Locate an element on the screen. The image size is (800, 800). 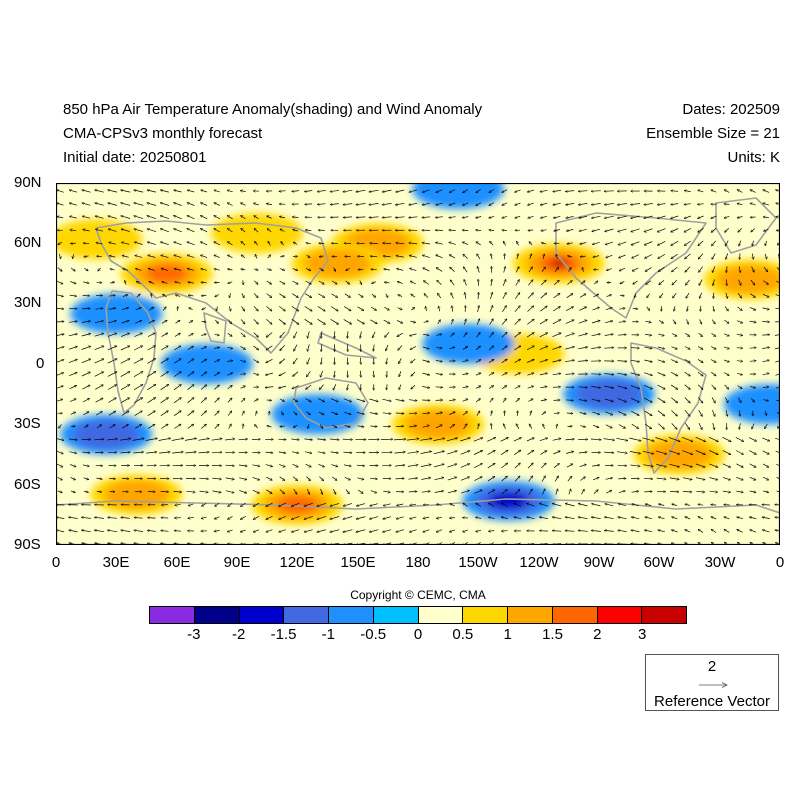
lon-label: 30E is located at coordinates (116, 562).